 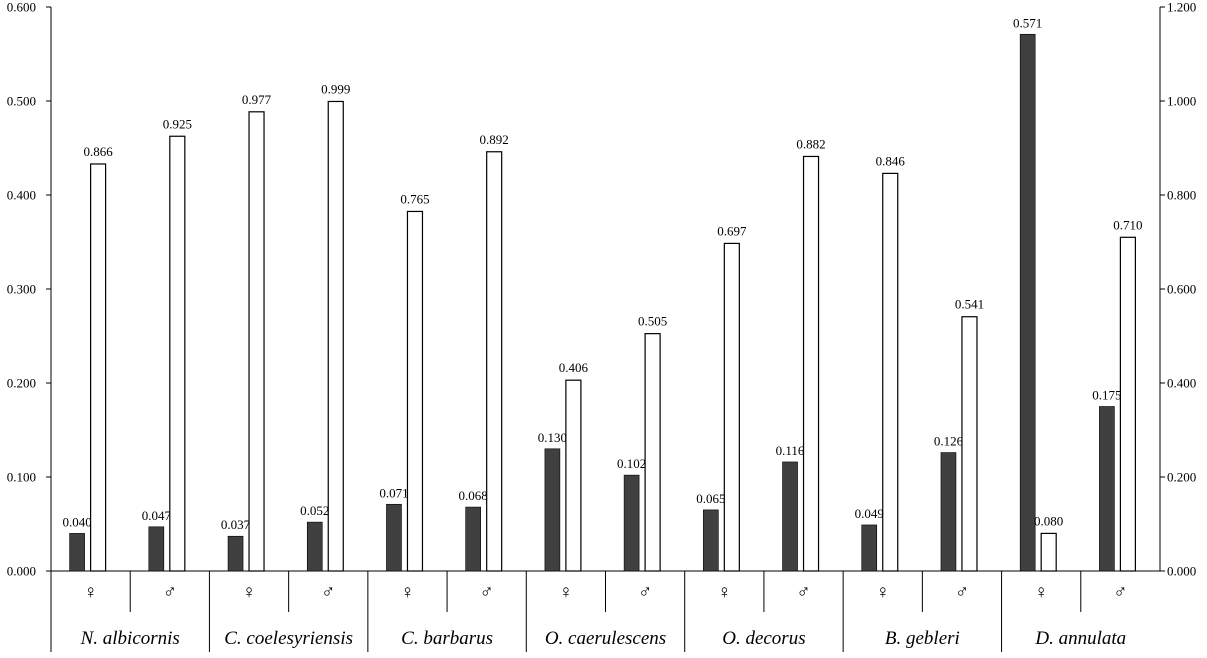 What do you see at coordinates (1106, 395) in the screenshot?
I see `data-label-dark: 0.175` at bounding box center [1106, 395].